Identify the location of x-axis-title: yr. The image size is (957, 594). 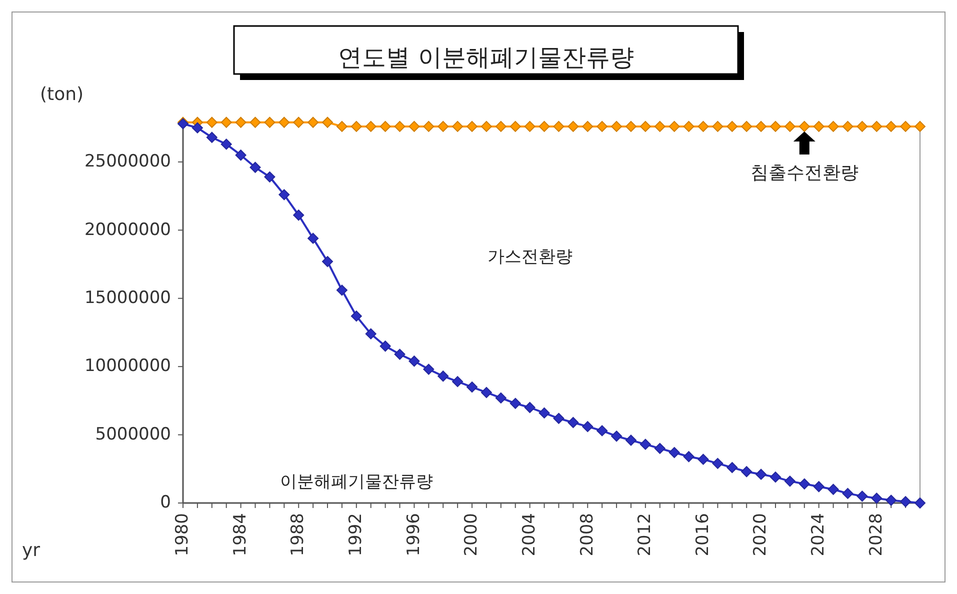
(31, 550).